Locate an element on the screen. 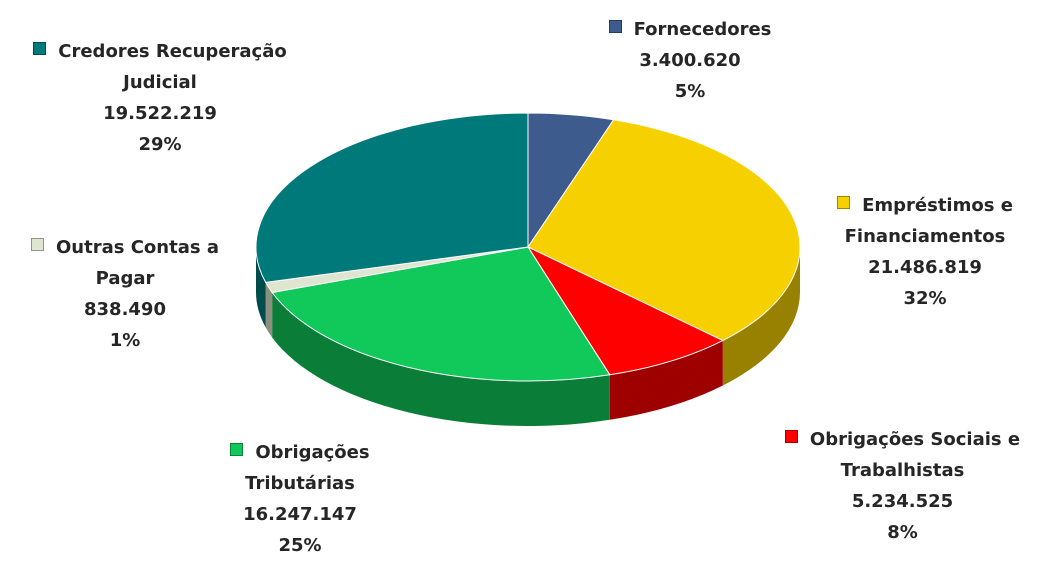  label-name: Obrigações Sociais e Trabalhistas is located at coordinates (902, 455).